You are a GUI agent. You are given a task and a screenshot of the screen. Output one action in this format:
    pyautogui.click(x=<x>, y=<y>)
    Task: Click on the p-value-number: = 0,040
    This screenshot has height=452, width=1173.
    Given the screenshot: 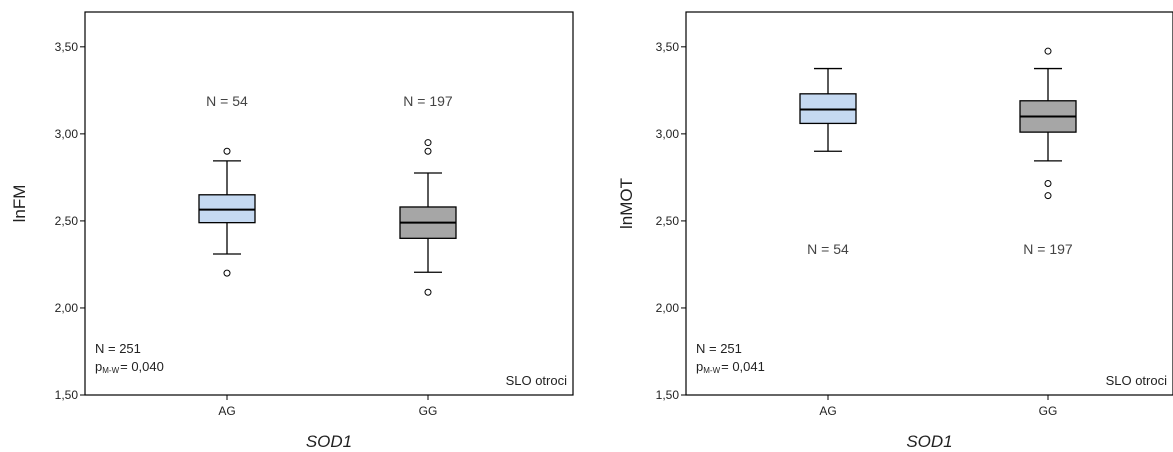 What is the action you would take?
    pyautogui.click(x=142, y=366)
    